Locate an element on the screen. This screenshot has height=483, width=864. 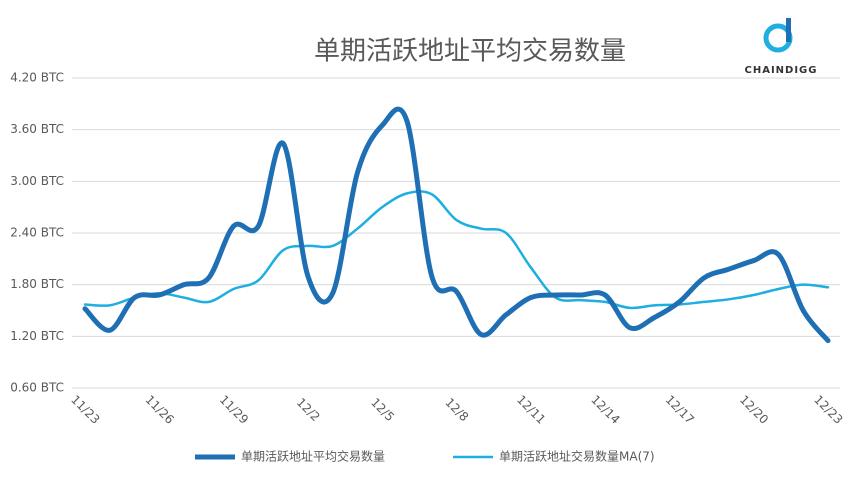
logo-icon is located at coordinates (788, 30).